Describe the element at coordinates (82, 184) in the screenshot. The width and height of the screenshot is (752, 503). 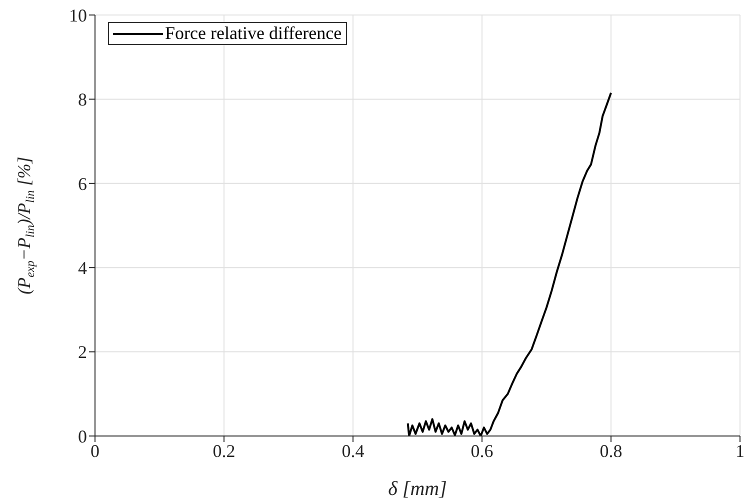
I see `y-tick-label: 6` at that location.